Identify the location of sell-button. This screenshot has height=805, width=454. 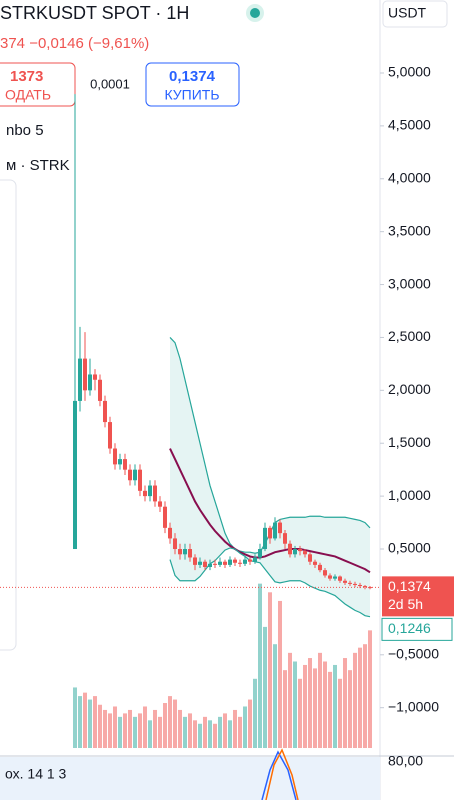
(38, 84).